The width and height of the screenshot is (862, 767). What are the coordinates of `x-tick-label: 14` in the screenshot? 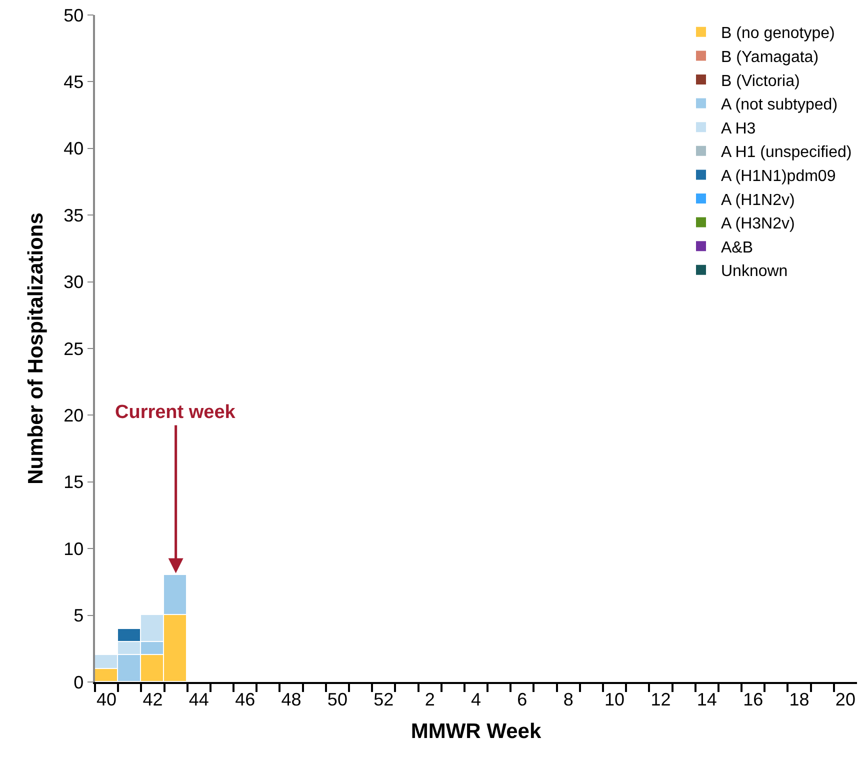 It's located at (706, 699).